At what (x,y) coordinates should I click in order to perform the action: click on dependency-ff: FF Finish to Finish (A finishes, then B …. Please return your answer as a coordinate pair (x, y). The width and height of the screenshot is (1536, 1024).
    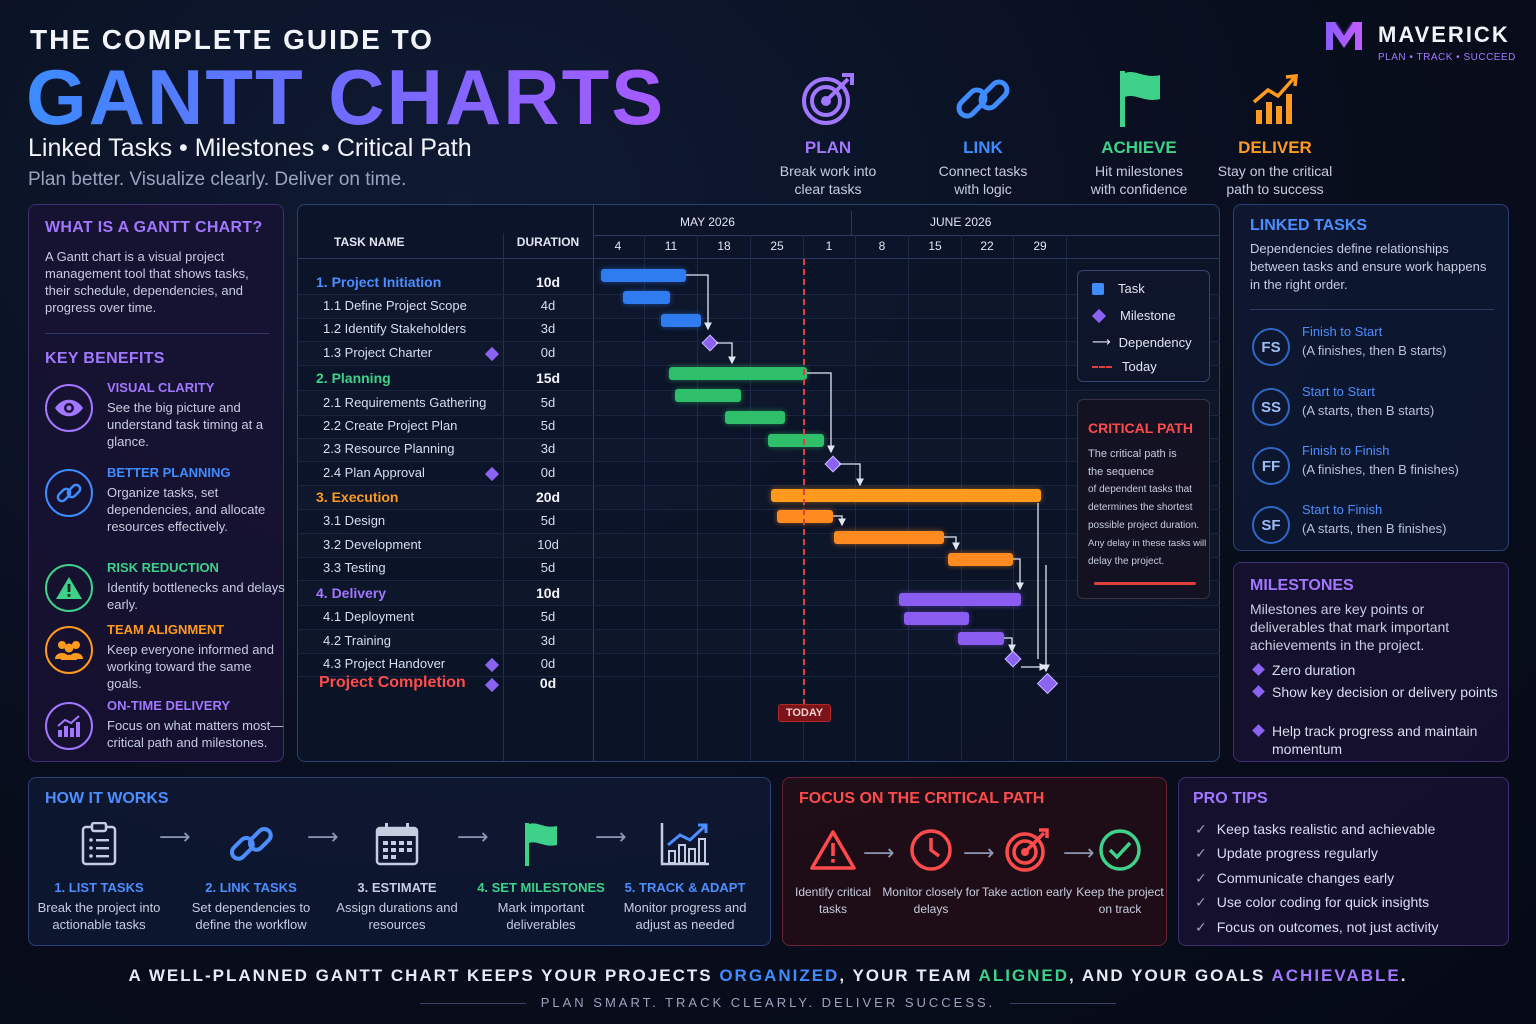
    Looking at the image, I should click on (1382, 469).